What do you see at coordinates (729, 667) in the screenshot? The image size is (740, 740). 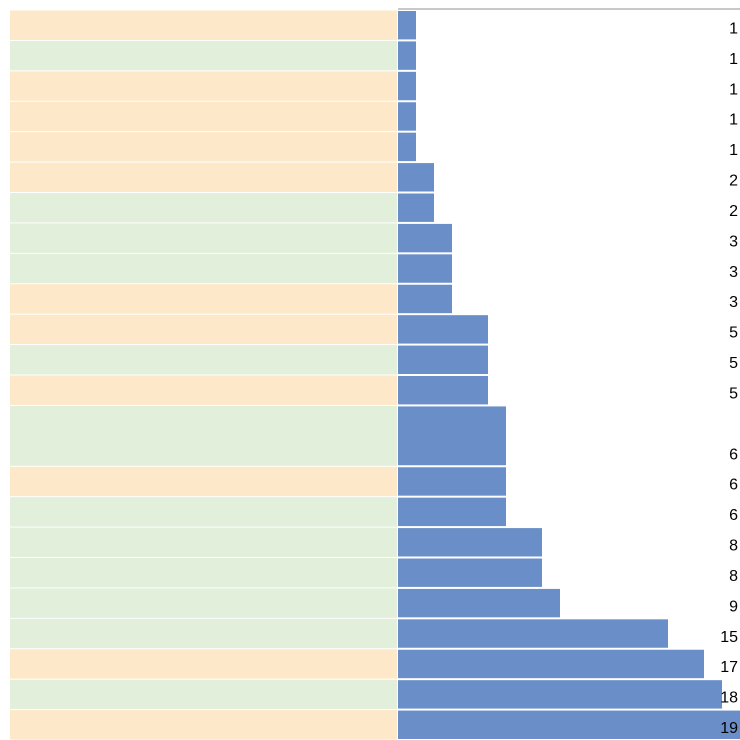 I see `value-label: 17` at bounding box center [729, 667].